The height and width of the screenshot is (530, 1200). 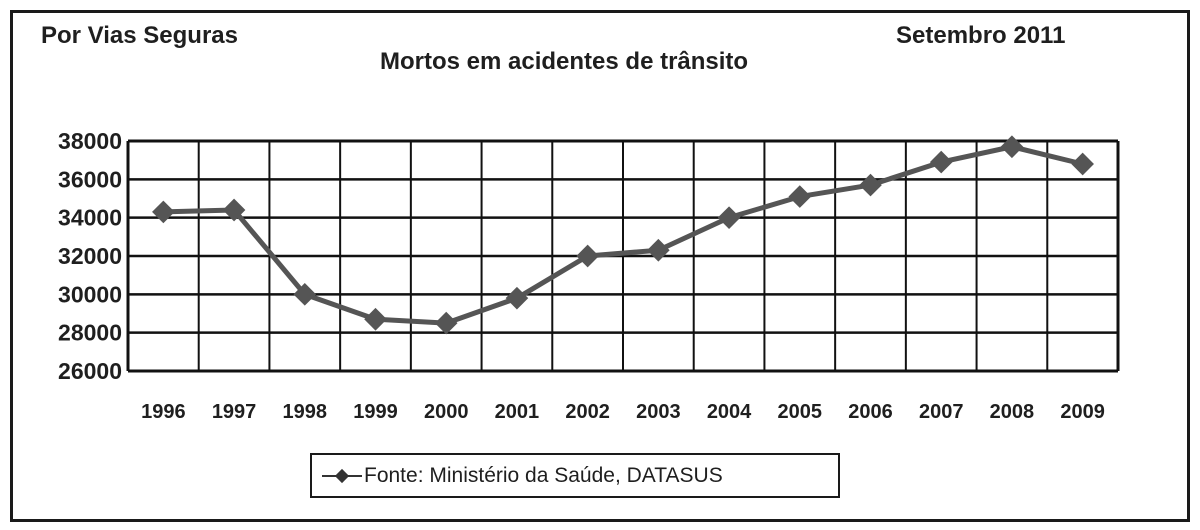 I want to click on y-tick-label: 36000, so click(x=90, y=179).